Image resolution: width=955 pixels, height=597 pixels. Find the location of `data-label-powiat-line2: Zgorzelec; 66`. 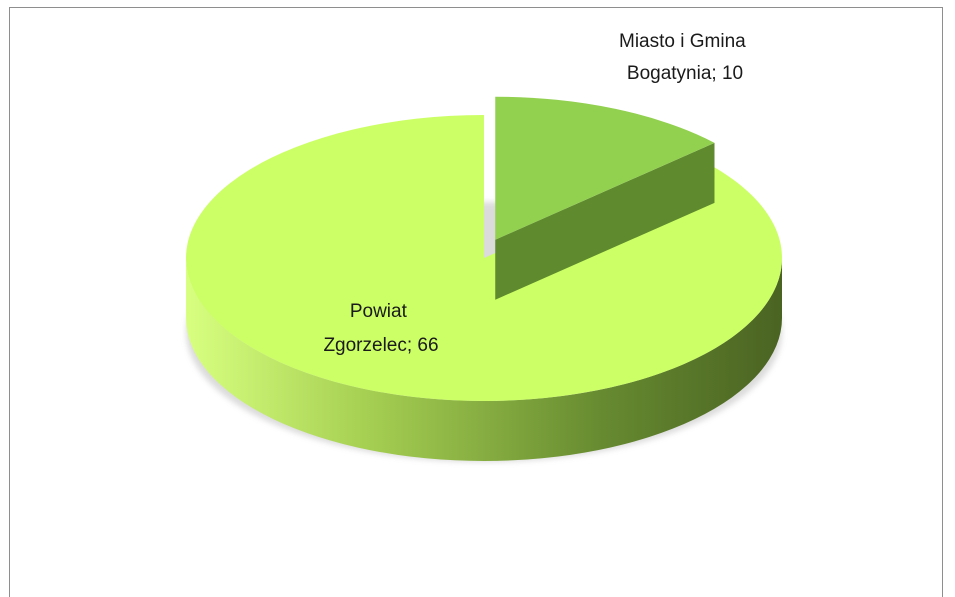

data-label-powiat-line2: Zgorzelec; 66 is located at coordinates (380, 345).